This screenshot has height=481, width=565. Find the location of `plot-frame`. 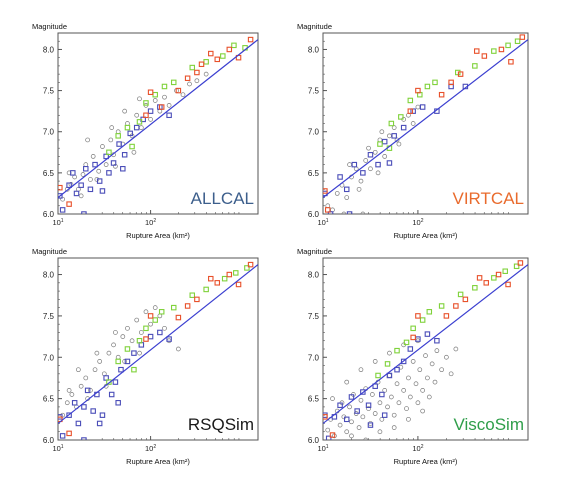

plot-frame is located at coordinates (158, 349).